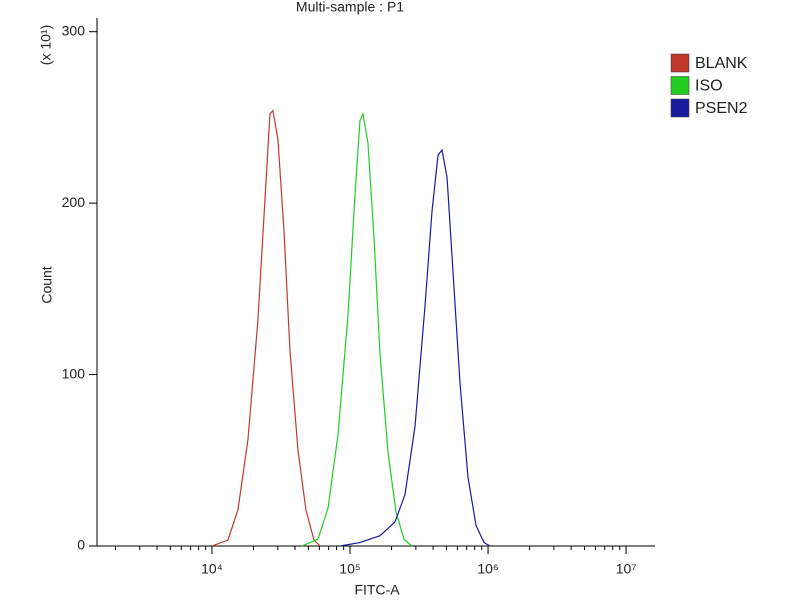 Image resolution: width=800 pixels, height=600 pixels. What do you see at coordinates (350, 7) in the screenshot?
I see `chart-title: Multi-sample : P1` at bounding box center [350, 7].